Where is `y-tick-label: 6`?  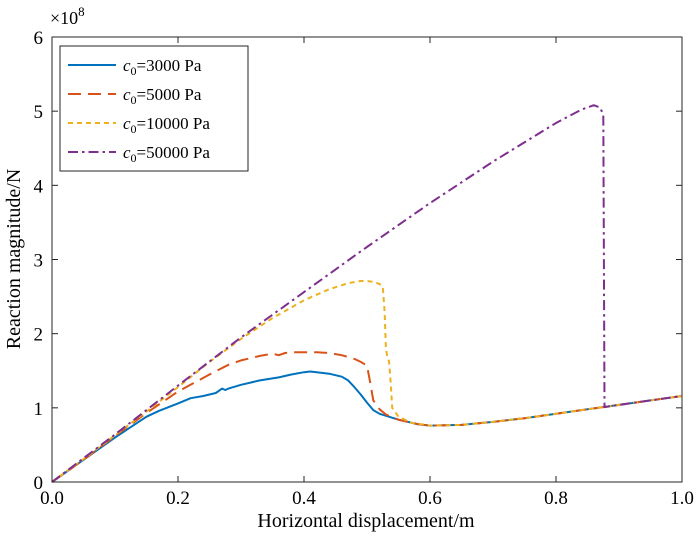
y-tick-label: 6 is located at coordinates (39, 38).